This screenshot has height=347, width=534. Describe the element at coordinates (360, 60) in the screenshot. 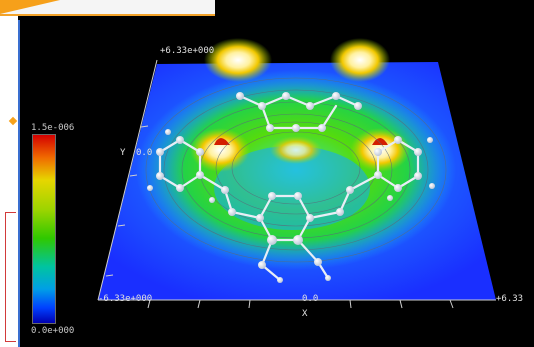

I see `hotspot-top-right` at that location.